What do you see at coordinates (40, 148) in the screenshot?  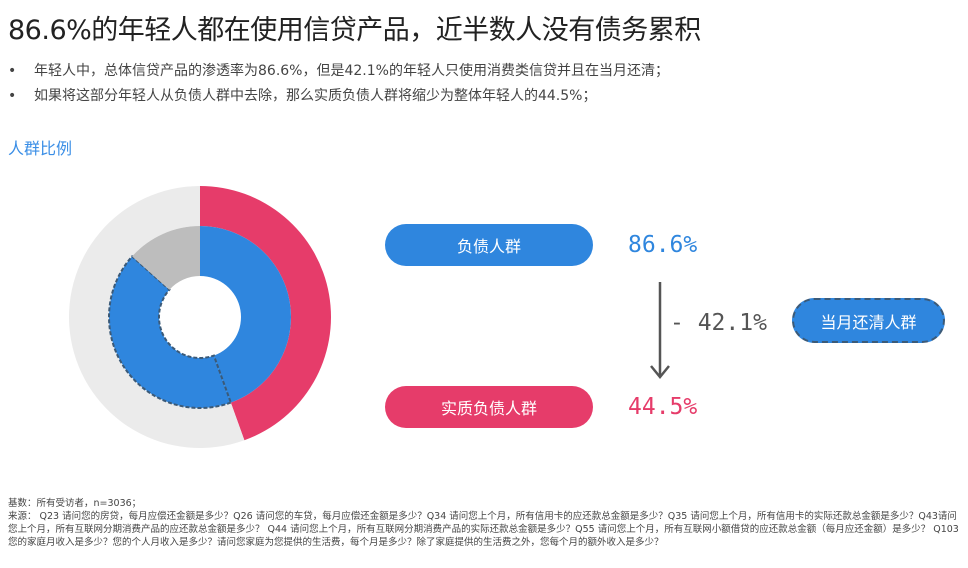 I see `section-title: 人群比例` at bounding box center [40, 148].